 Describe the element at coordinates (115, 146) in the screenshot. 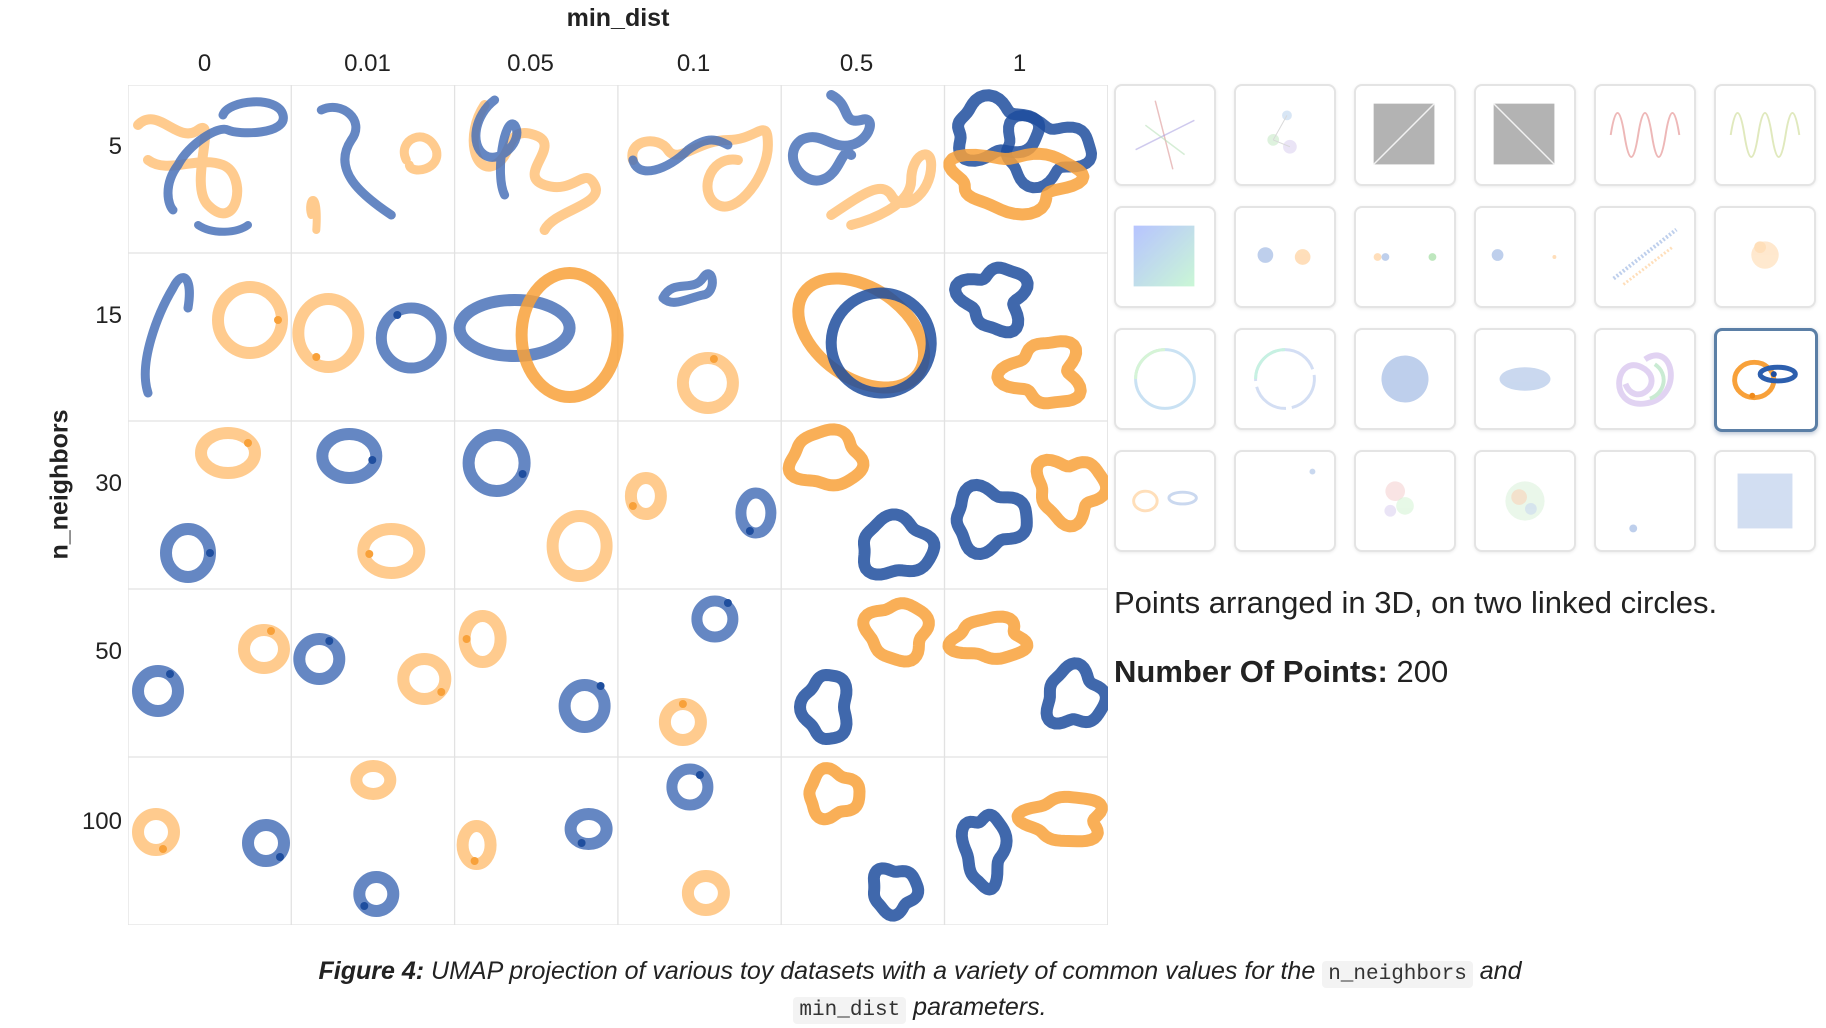

I see `row-label-n-neighbors-0: 5` at that location.